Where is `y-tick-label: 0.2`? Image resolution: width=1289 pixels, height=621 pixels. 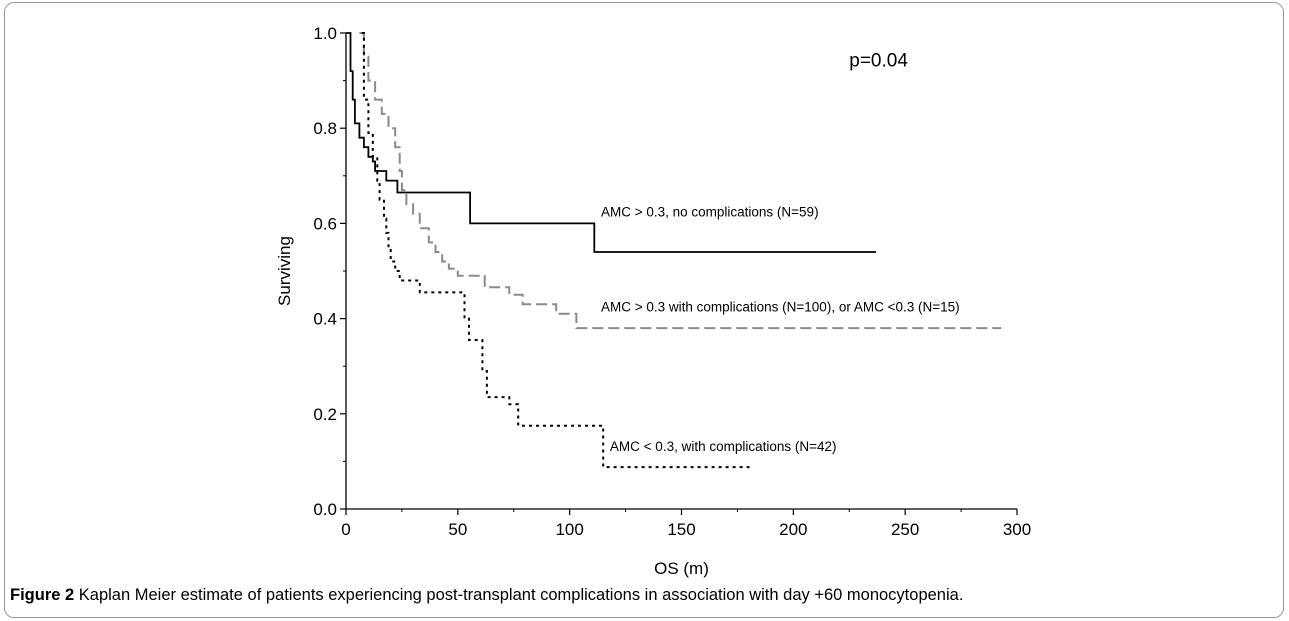 y-tick-label: 0.2 is located at coordinates (325, 414).